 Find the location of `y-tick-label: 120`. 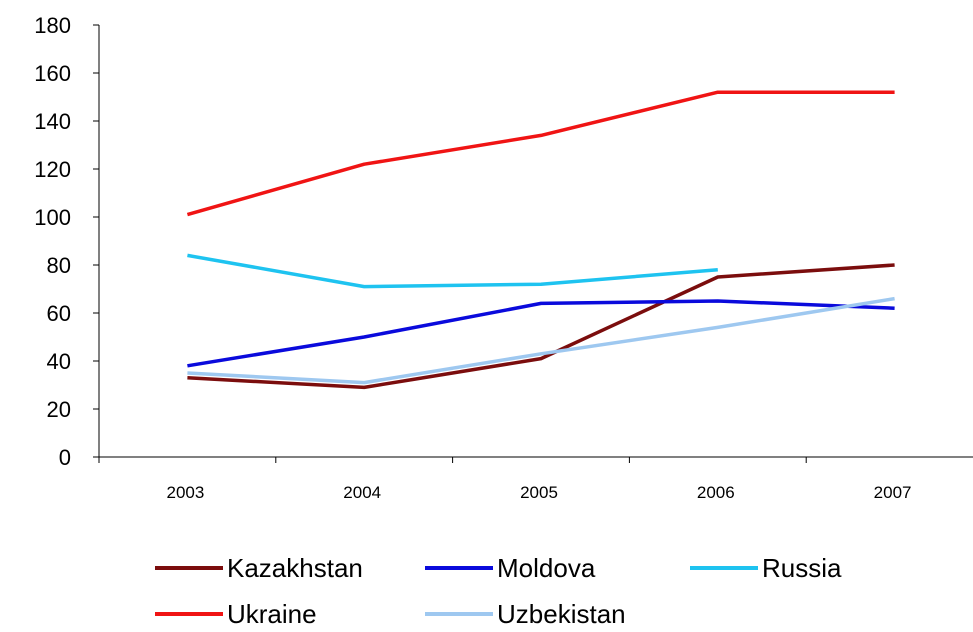

y-tick-label: 120 is located at coordinates (52, 169).